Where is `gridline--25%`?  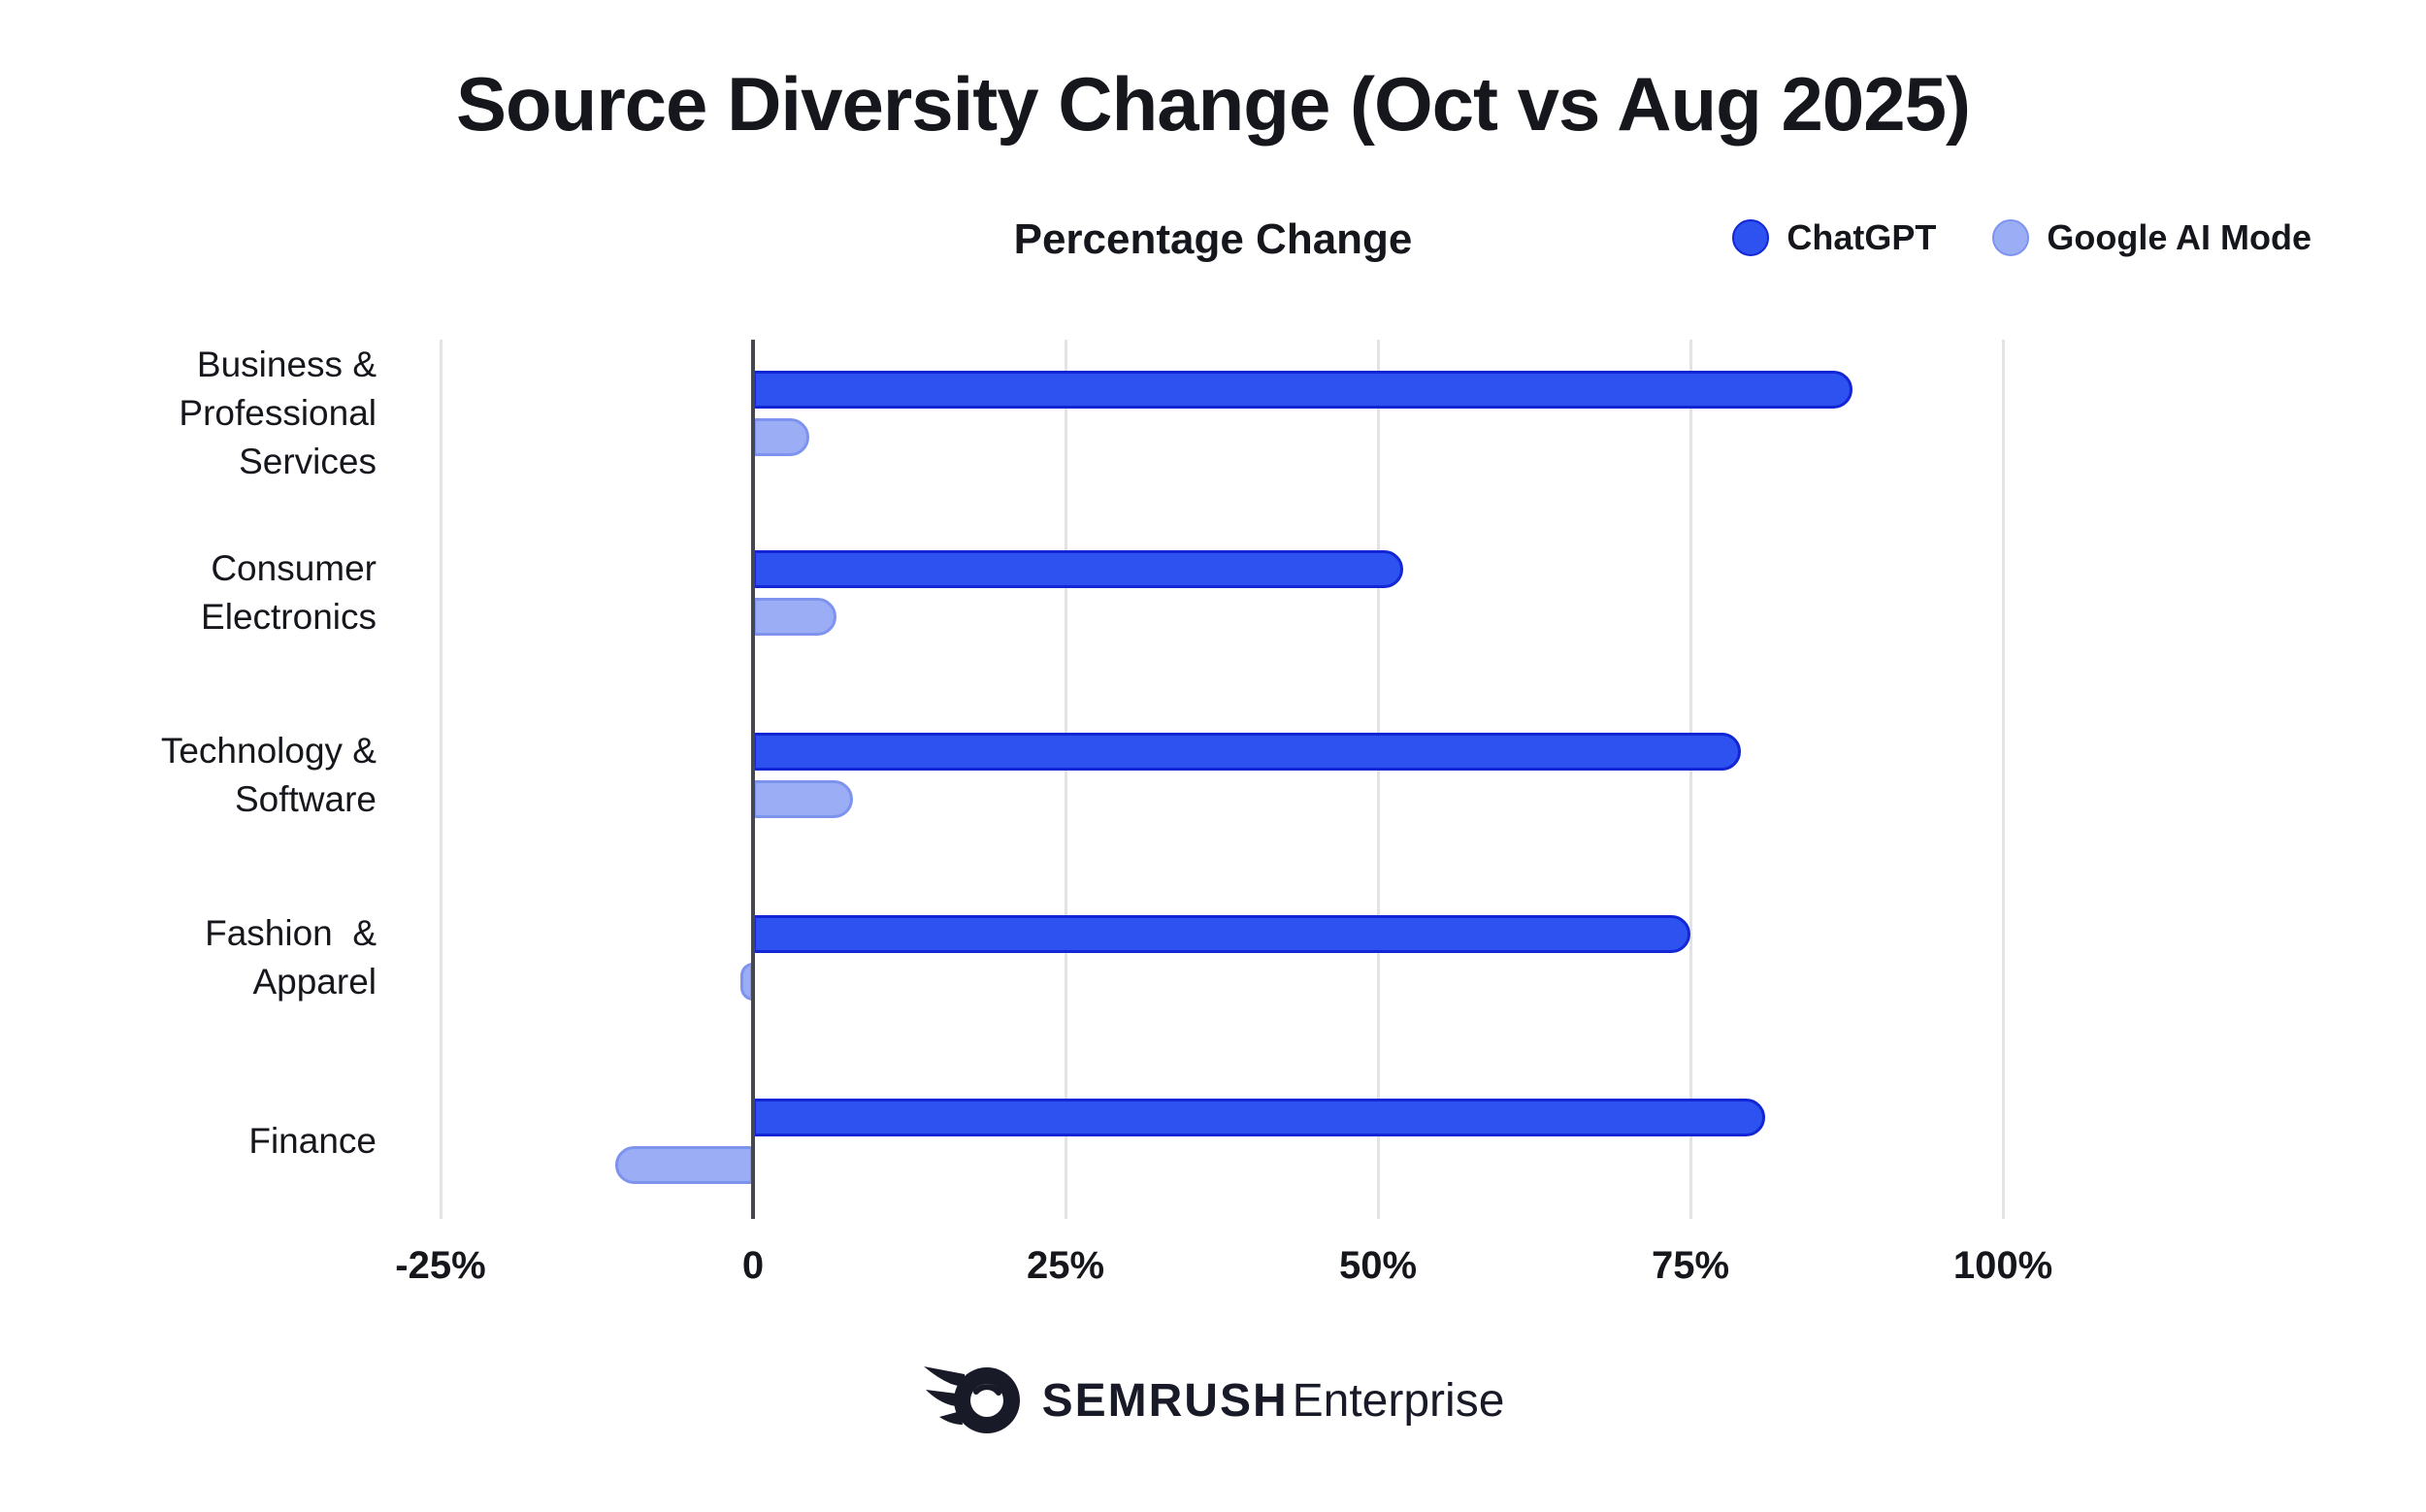
gridline--25% is located at coordinates (441, 779).